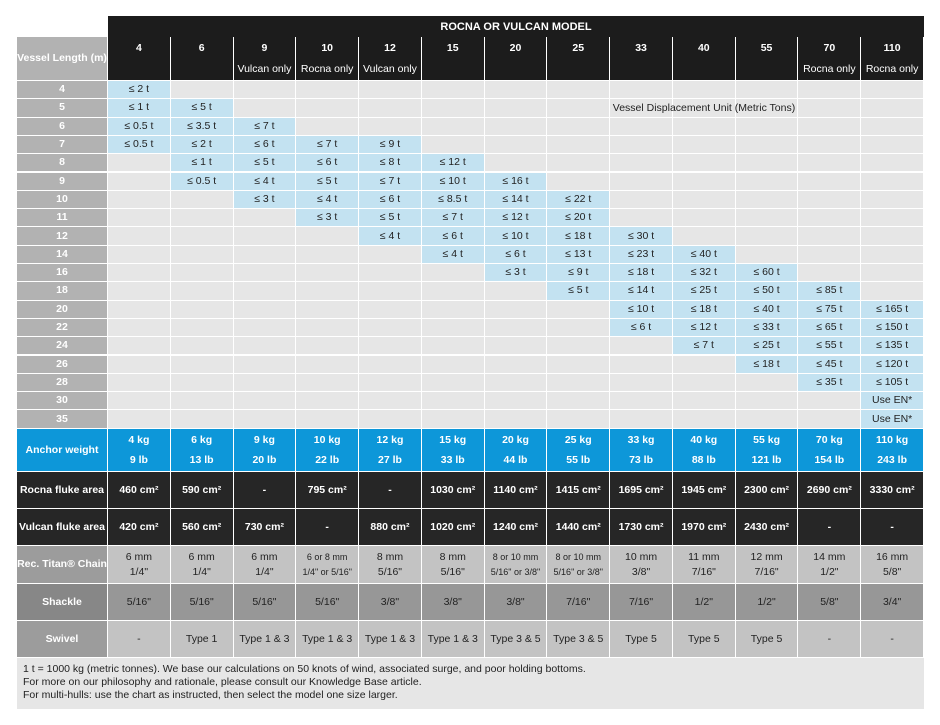  What do you see at coordinates (892, 308) in the screenshot?
I see `displacement-value: ≤ 165 t` at bounding box center [892, 308].